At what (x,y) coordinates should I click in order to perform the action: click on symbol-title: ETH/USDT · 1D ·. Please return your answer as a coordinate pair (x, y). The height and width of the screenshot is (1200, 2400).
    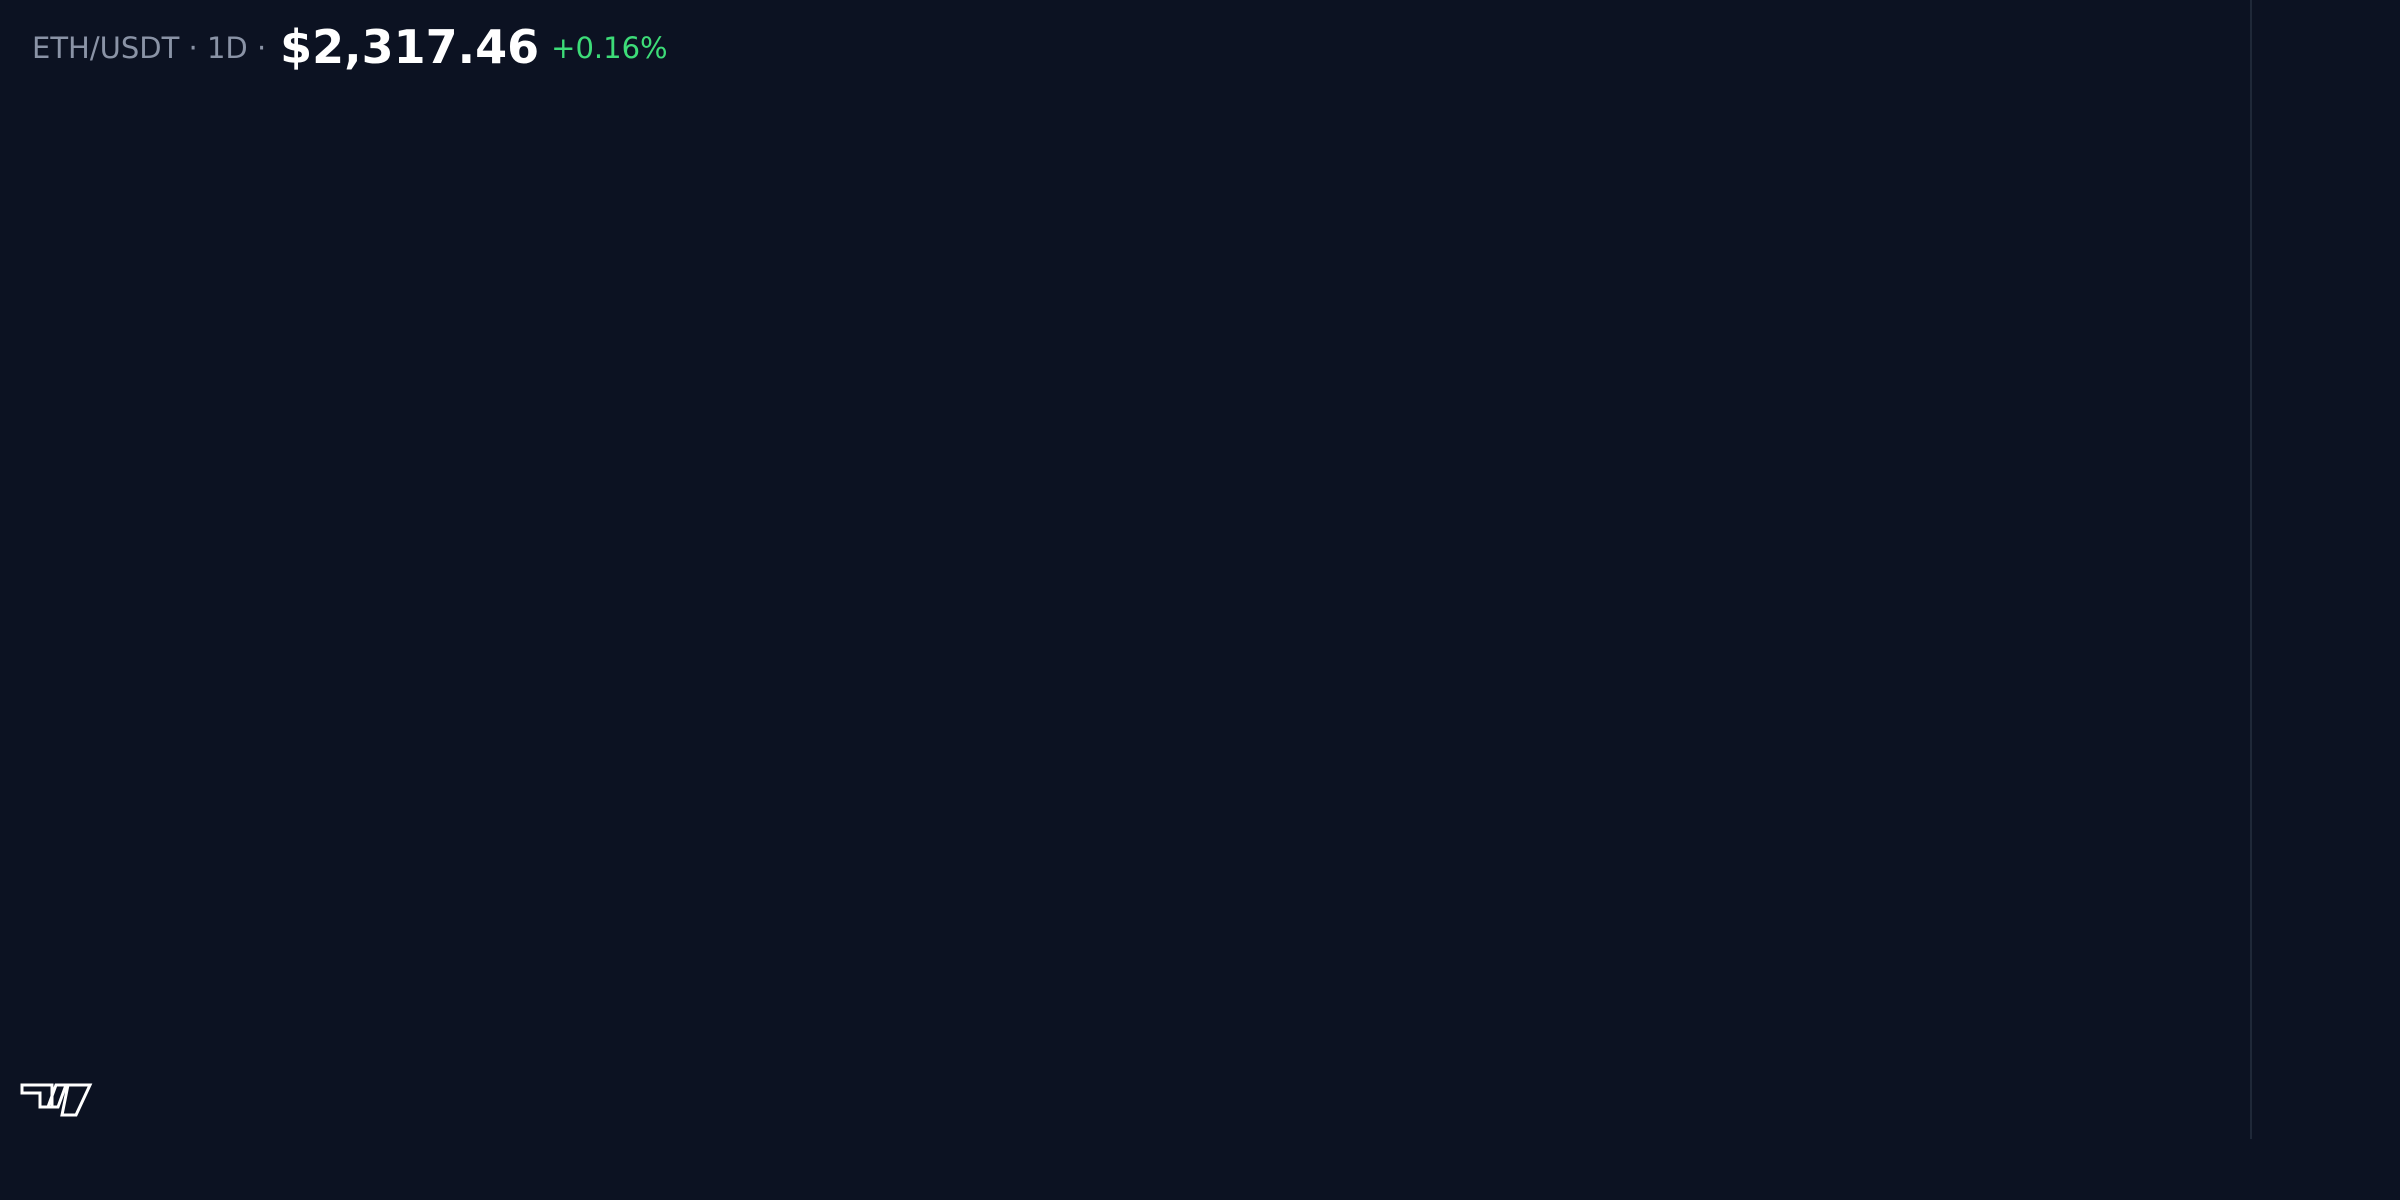
    Looking at the image, I should click on (149, 48).